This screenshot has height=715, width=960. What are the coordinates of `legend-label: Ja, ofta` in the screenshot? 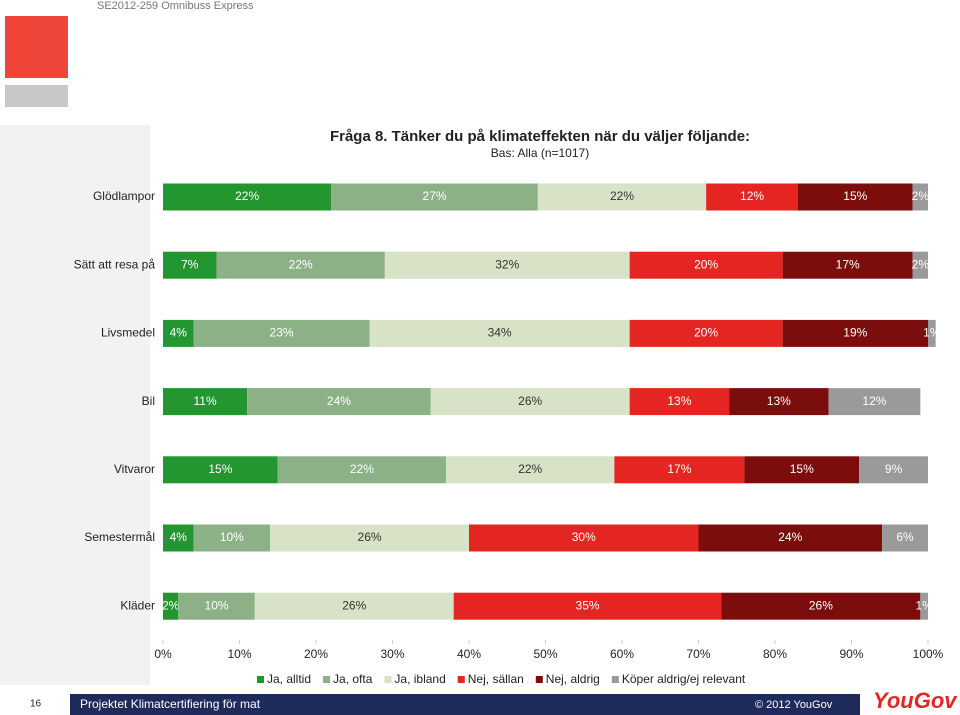 It's located at (353, 679).